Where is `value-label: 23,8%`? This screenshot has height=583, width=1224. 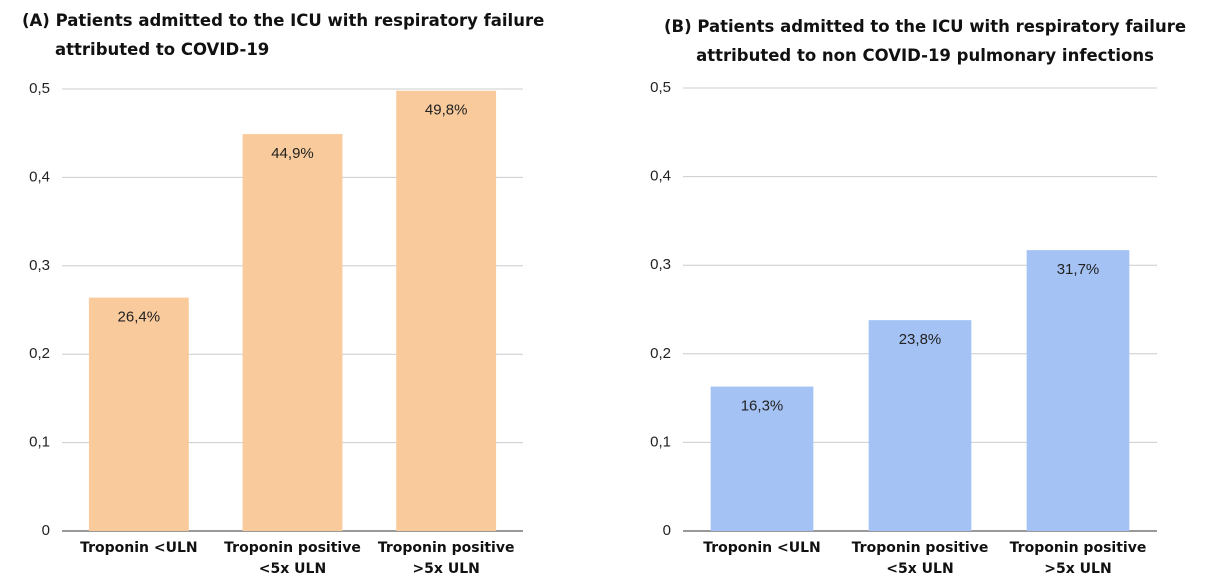
value-label: 23,8% is located at coordinates (920, 339).